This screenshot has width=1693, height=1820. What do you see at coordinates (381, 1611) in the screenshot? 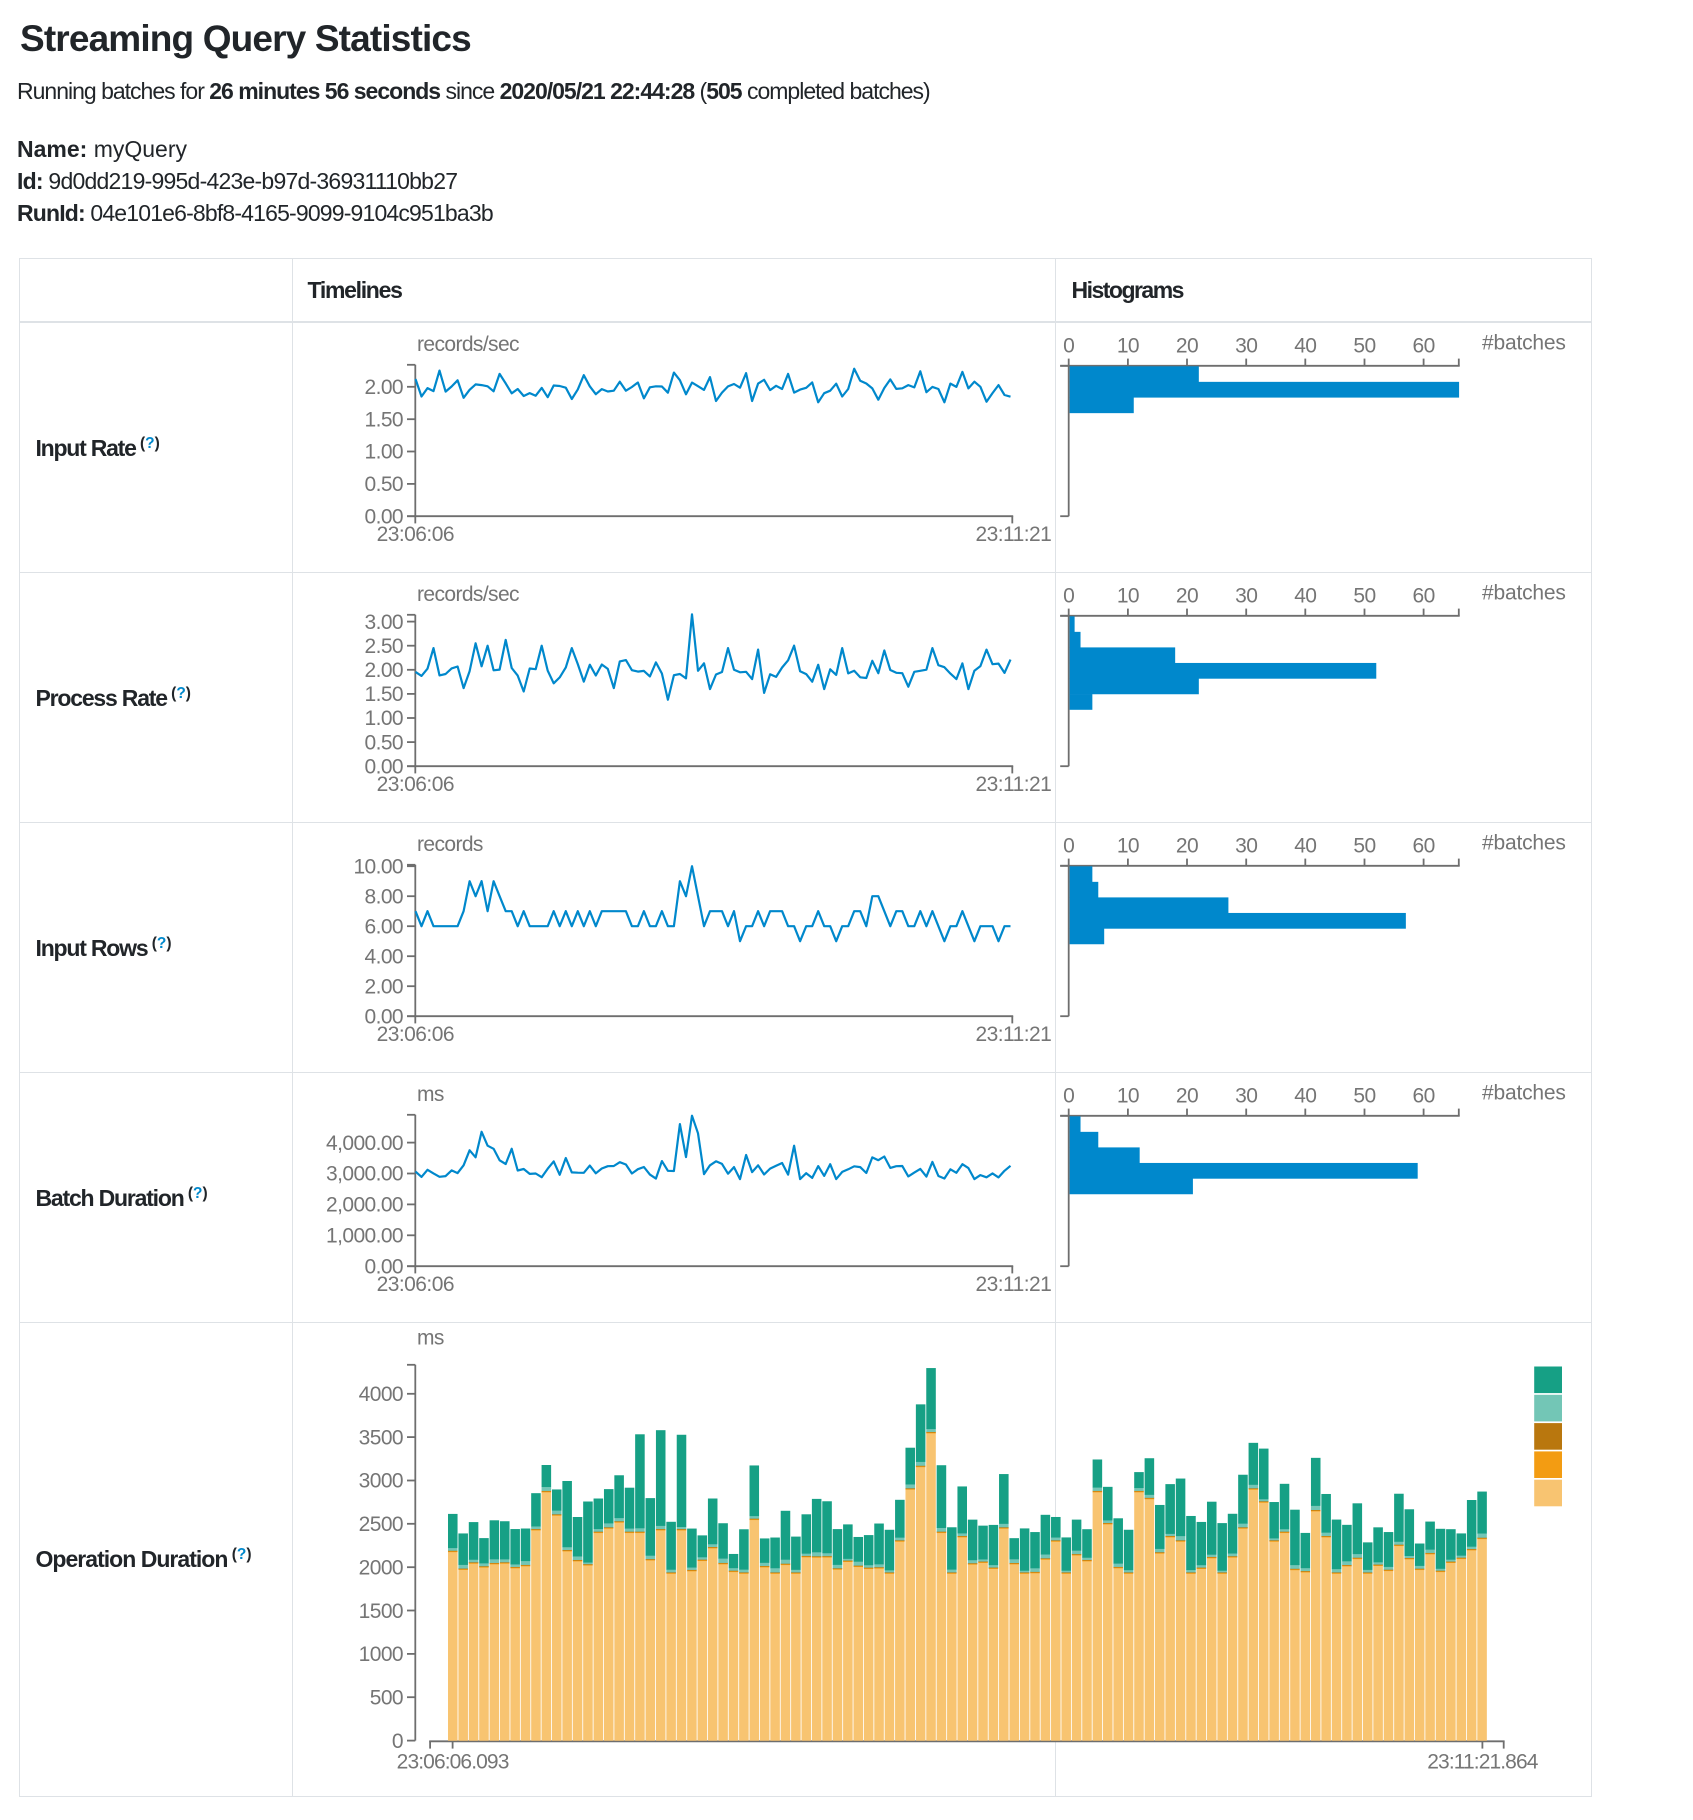
I see `svg-text: 1500` at bounding box center [381, 1611].